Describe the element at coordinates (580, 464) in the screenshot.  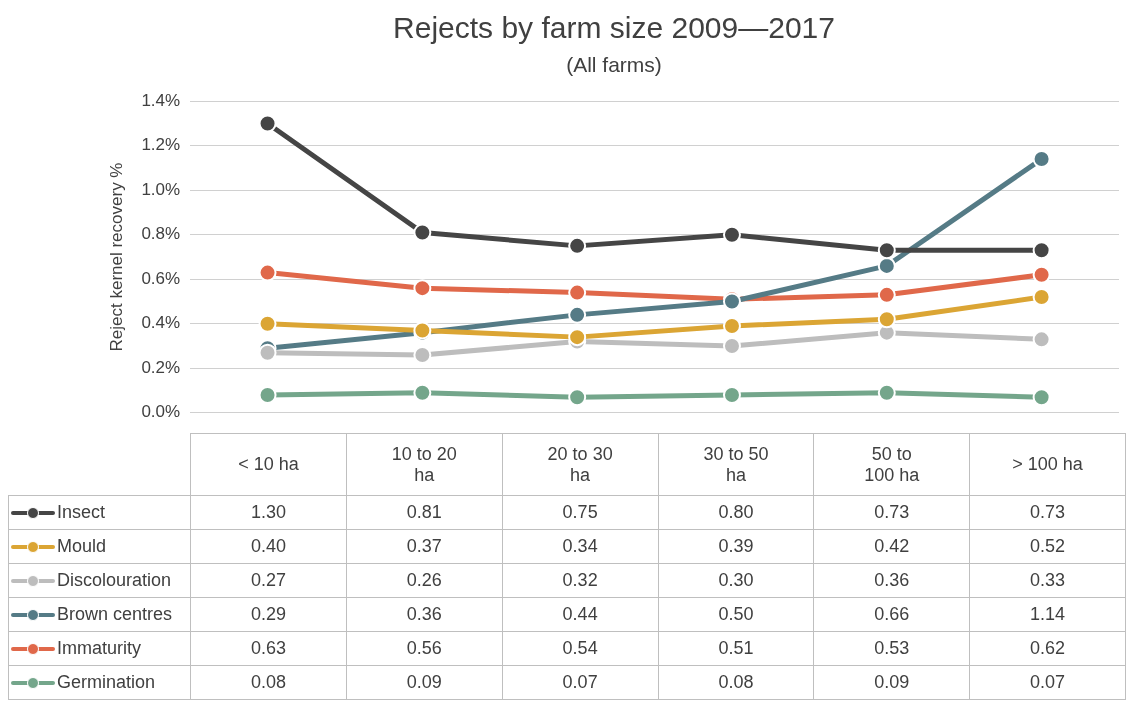
I see `x-tick-label: 20 to 30 ha` at that location.